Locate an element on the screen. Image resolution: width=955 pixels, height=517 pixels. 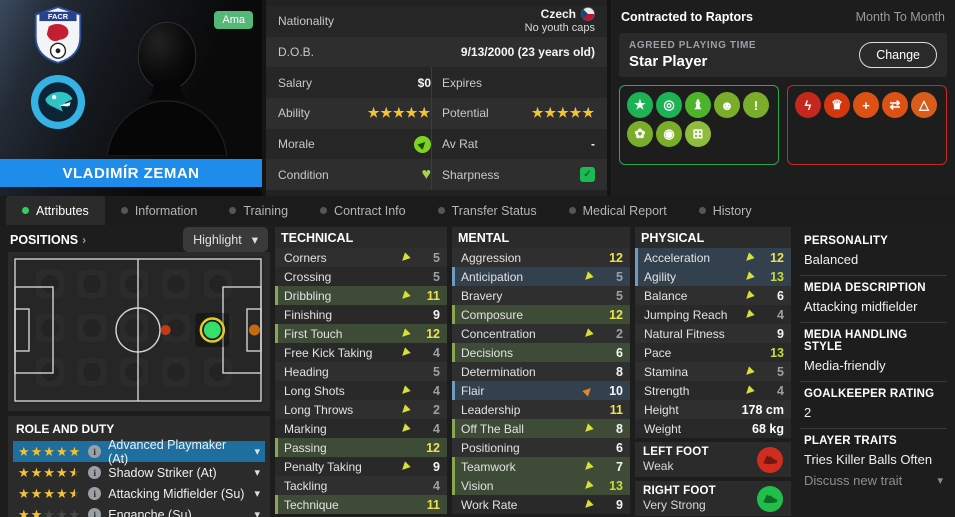
profile-section-value: Balanced is located at coordinates (831, 259).